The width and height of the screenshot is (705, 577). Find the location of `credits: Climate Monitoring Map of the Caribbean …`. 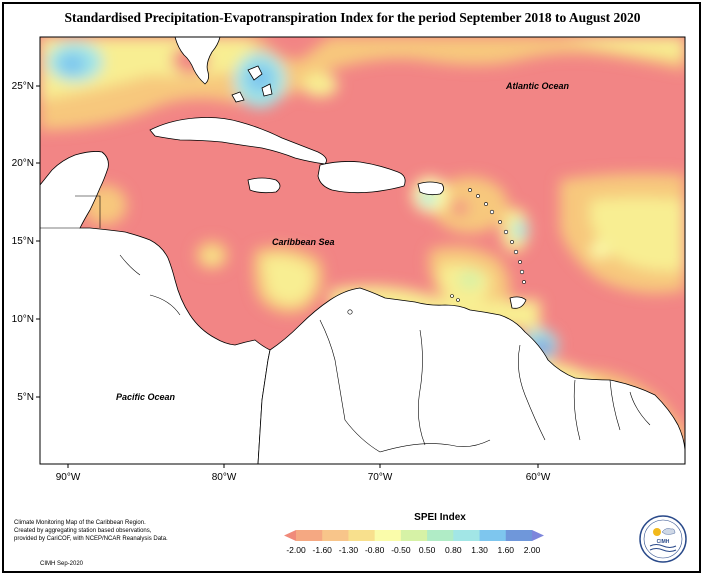

credits: Climate Monitoring Map of the Caribbean … is located at coordinates (114, 531).